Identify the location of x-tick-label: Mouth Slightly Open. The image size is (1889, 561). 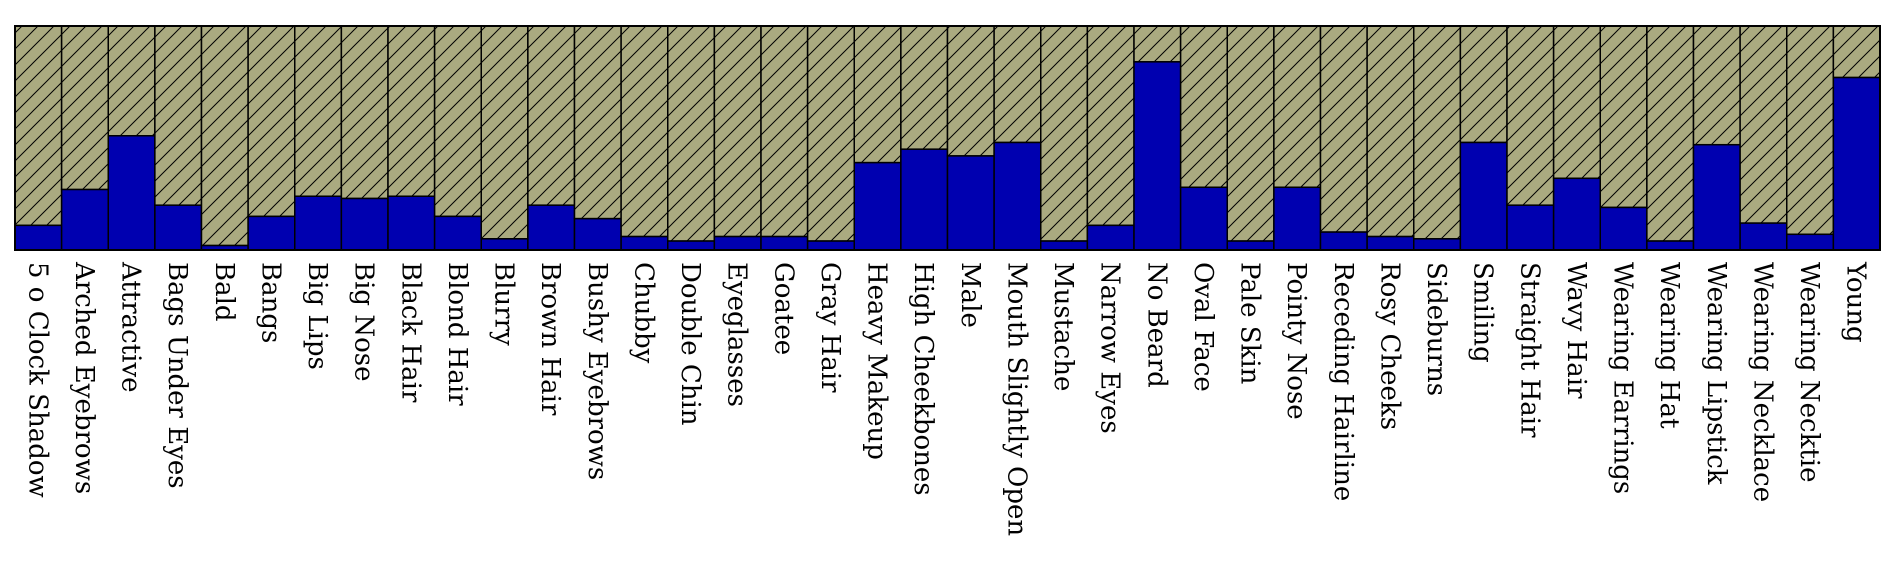
(1016, 399).